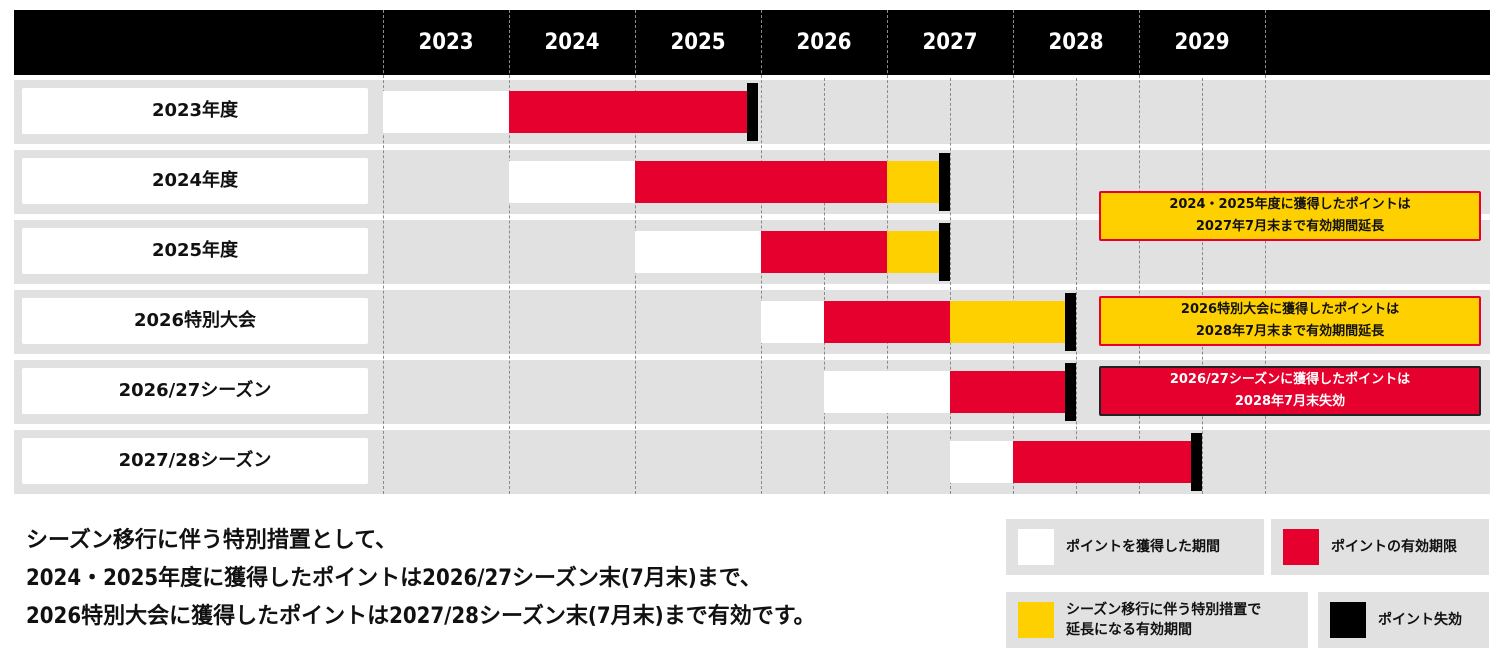 This screenshot has height=669, width=1500. What do you see at coordinates (1290, 309) in the screenshot?
I see `callout-line: 2026特別大会に獲得したポイントは` at bounding box center [1290, 309].